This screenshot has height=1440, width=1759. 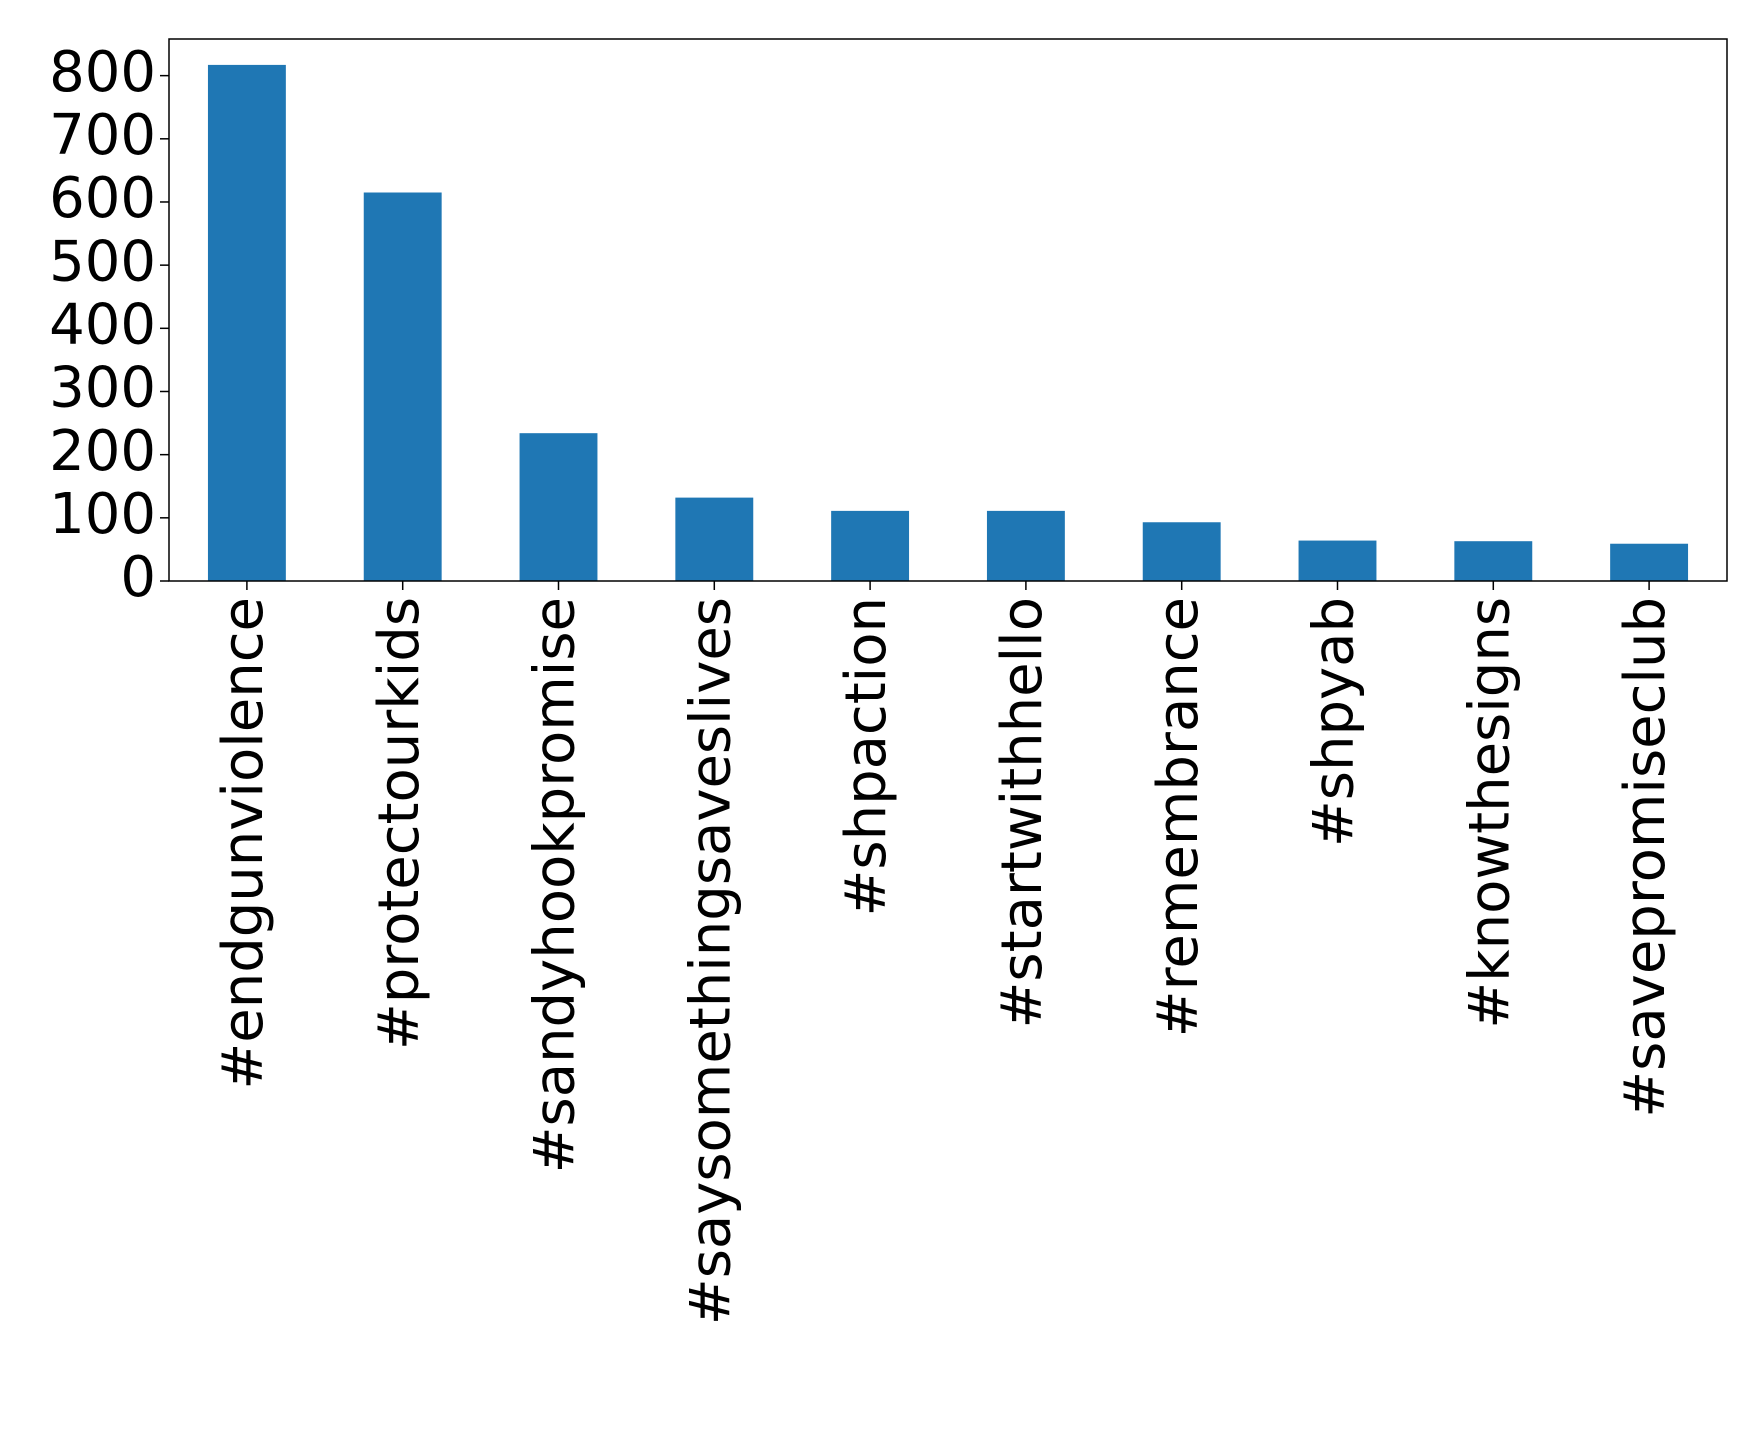 What do you see at coordinates (138, 577) in the screenshot?
I see `y-tick-label: 0` at bounding box center [138, 577].